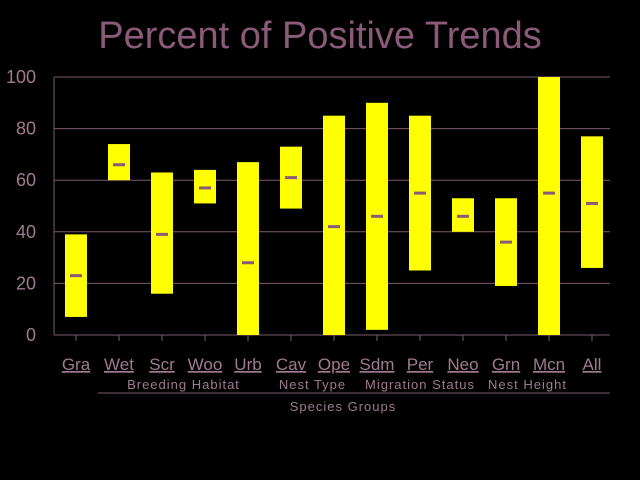 The height and width of the screenshot is (480, 640). Describe the element at coordinates (291, 364) in the screenshot. I see `x-tick-label: Cav` at that location.